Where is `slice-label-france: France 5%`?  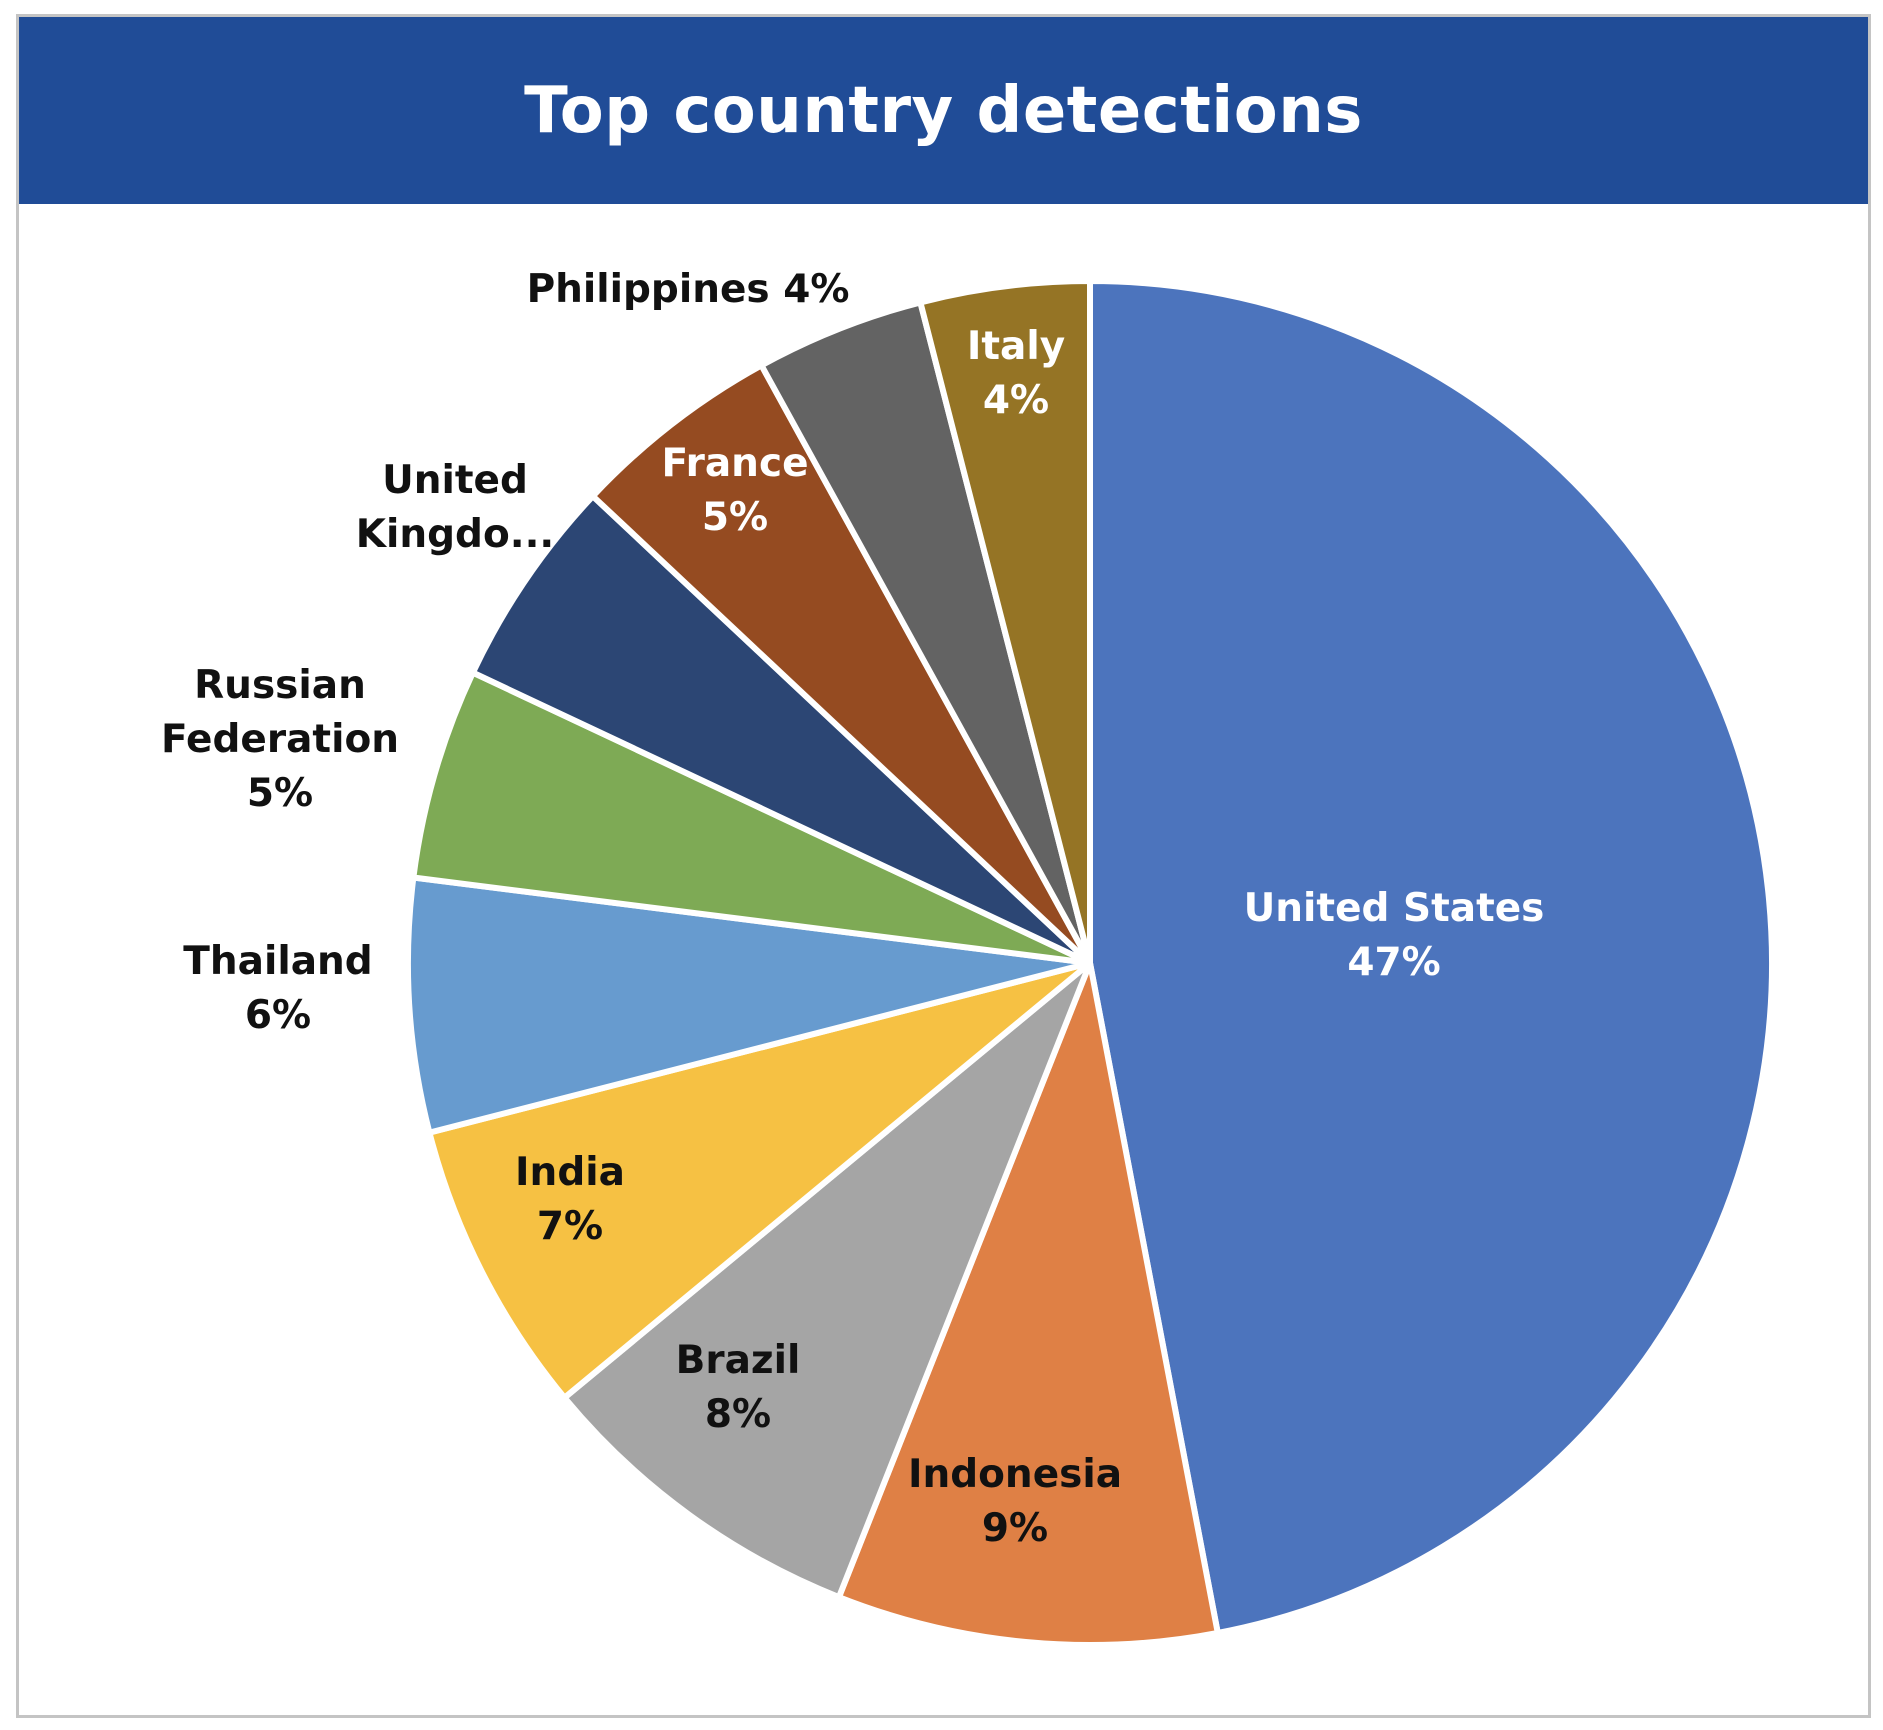
slice-label-france: France 5% is located at coordinates (734, 490).